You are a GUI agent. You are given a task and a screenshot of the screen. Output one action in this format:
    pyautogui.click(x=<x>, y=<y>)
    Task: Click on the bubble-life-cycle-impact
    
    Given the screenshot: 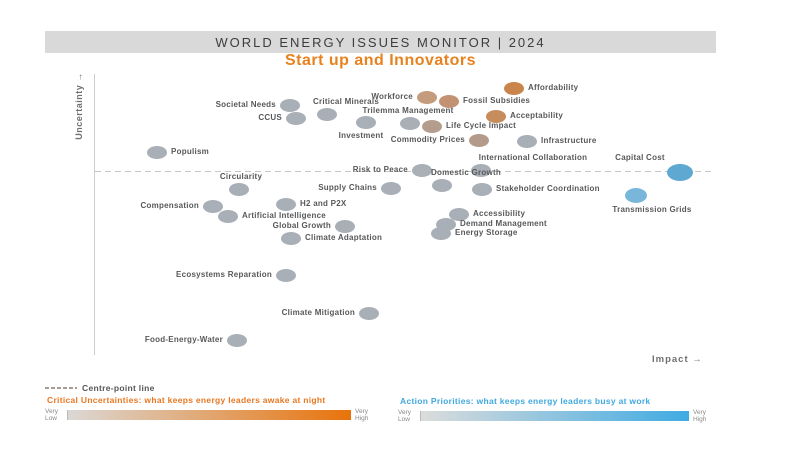 What is the action you would take?
    pyautogui.click(x=432, y=126)
    